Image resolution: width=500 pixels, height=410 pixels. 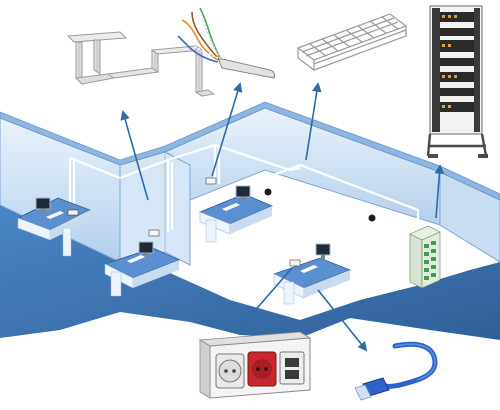 What do you see at coordinates (141, 64) in the screenshot?
I see `cable-tray-bracket-icon` at bounding box center [141, 64].